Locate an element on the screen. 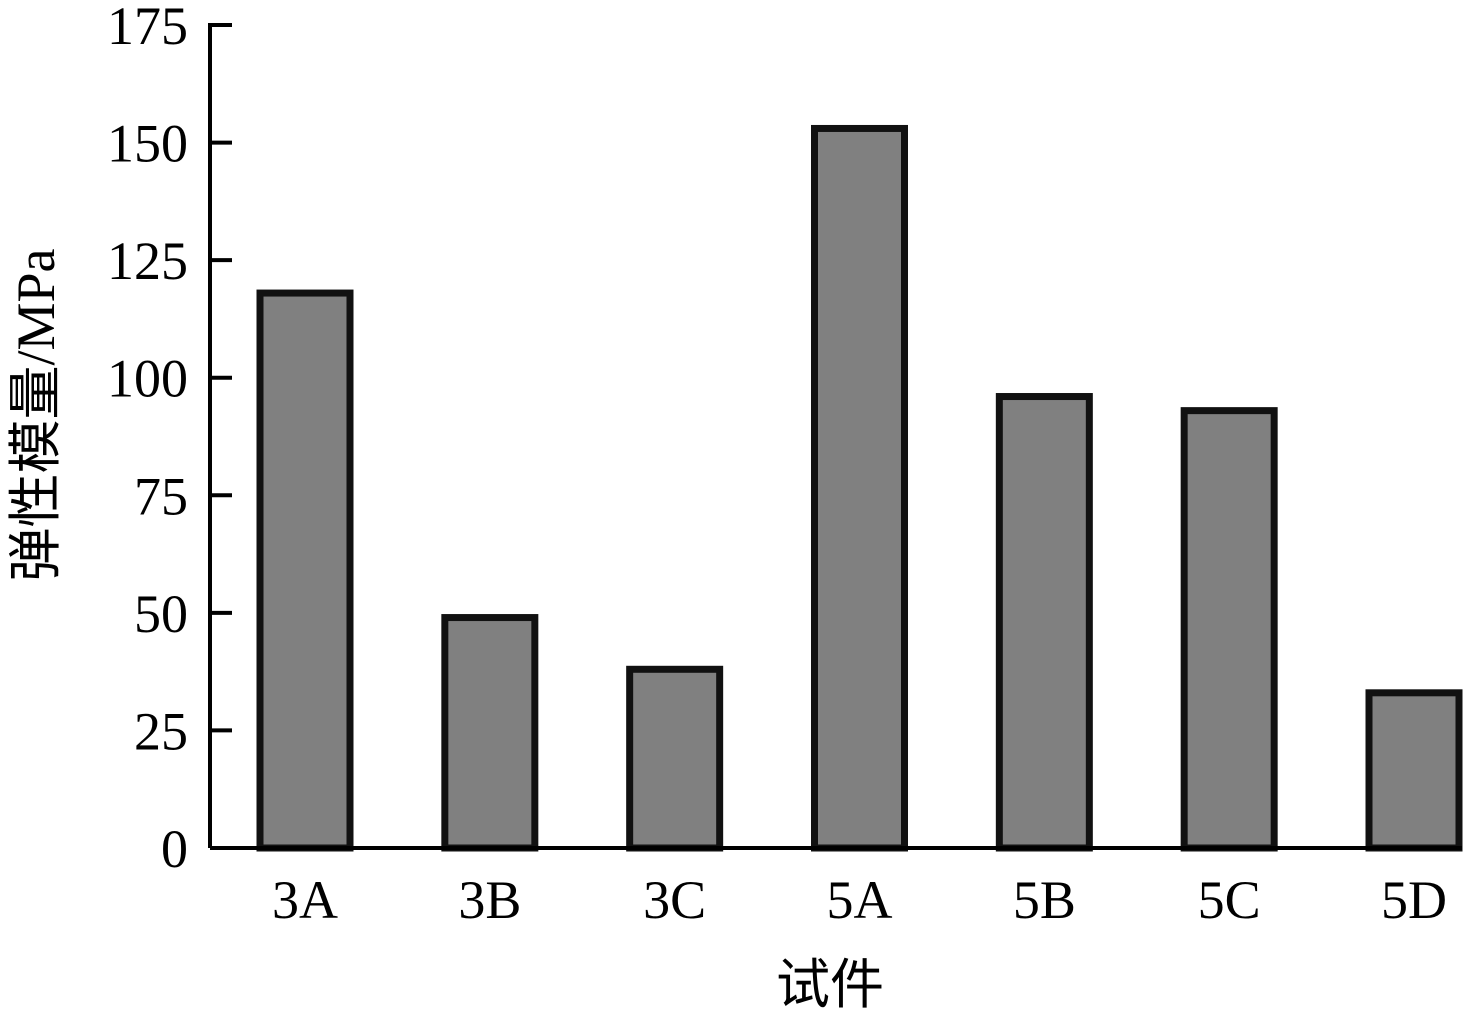  y-tick-label: 25 is located at coordinates (161, 731).